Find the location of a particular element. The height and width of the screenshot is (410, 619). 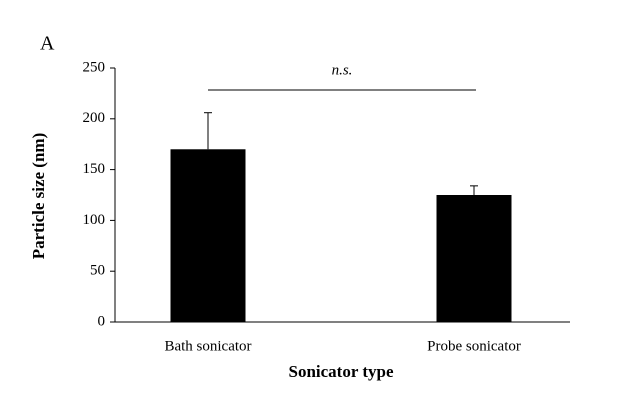

panel-label: A is located at coordinates (47, 44).